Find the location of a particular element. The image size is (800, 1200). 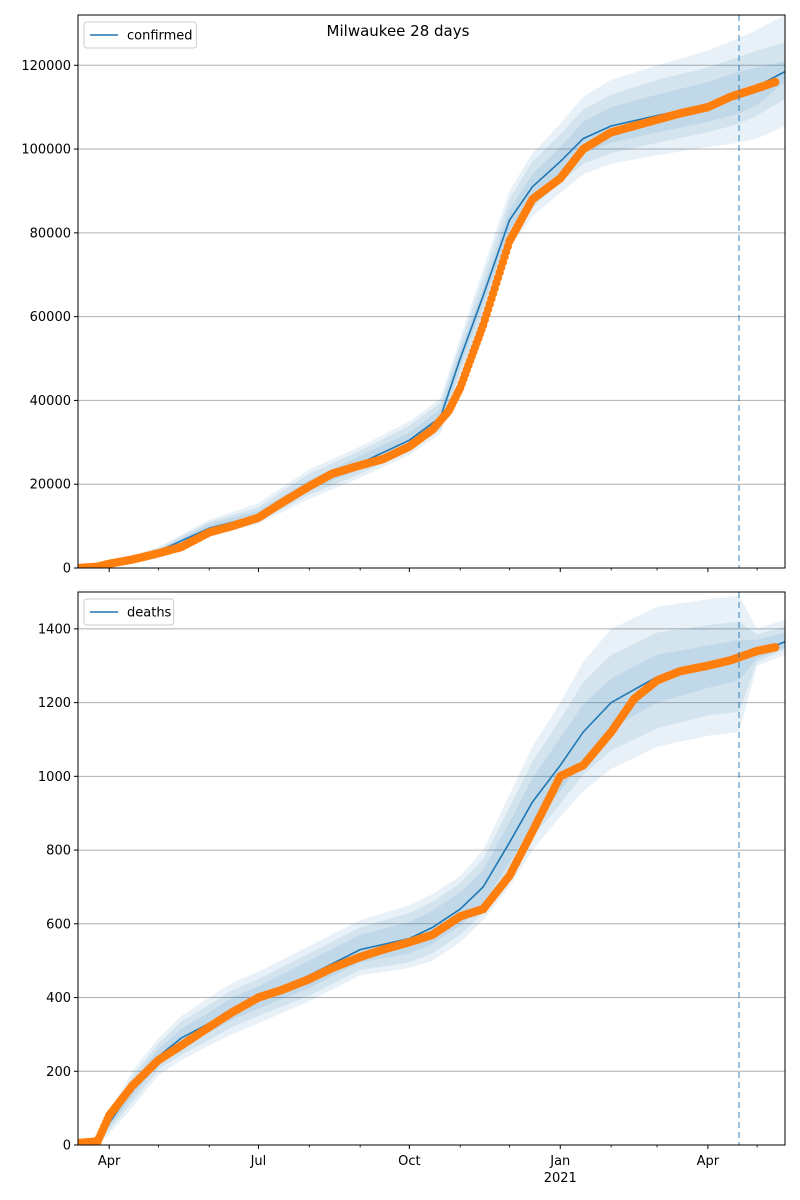

y-tick-label: 20000 is located at coordinates (50, 485).